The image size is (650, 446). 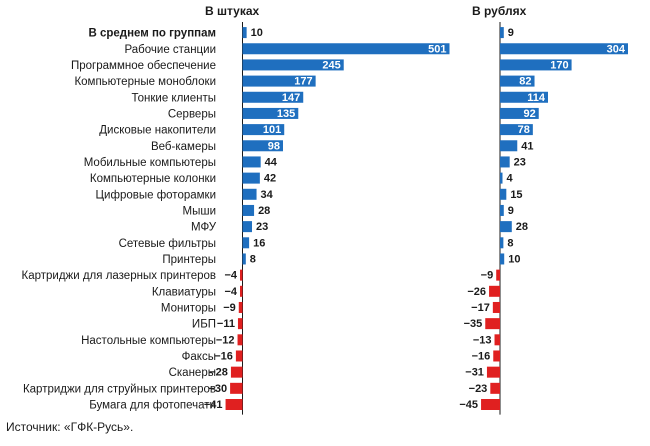 I want to click on series-header: В штуках, so click(x=232, y=11).